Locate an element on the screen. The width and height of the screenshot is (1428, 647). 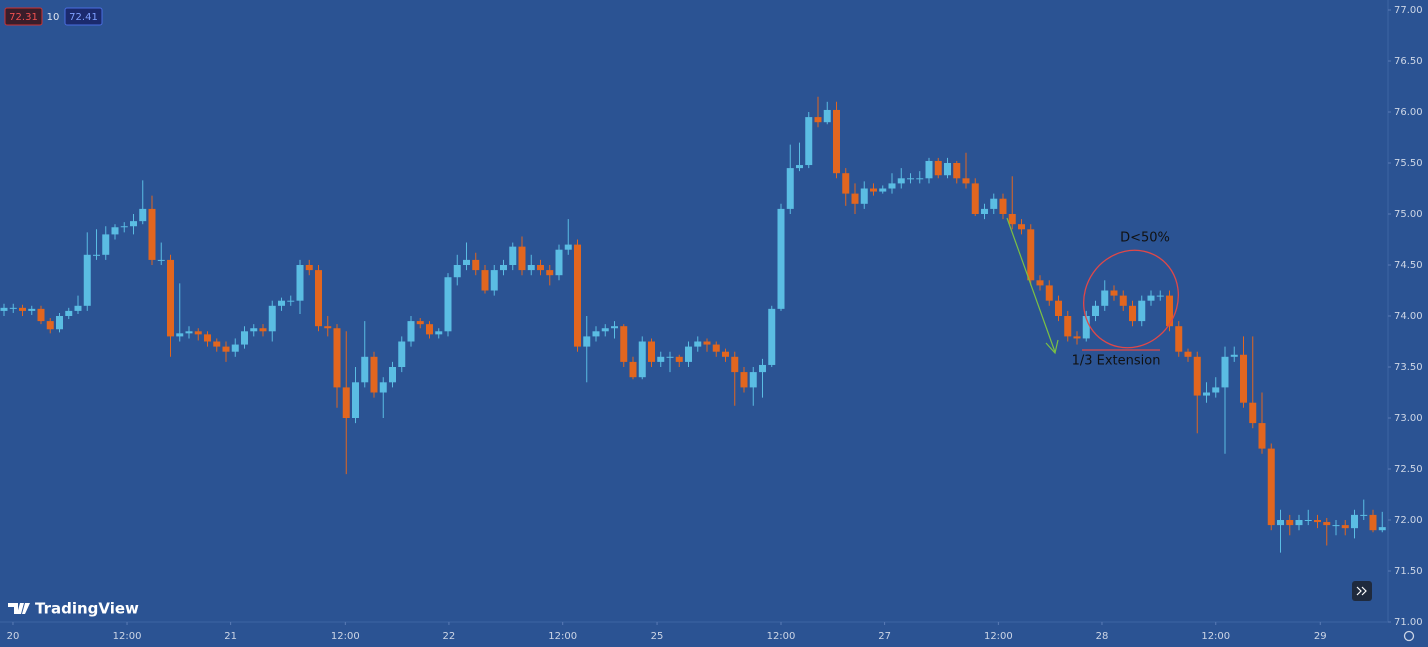
highlight-ellipse is located at coordinates (1131, 299).